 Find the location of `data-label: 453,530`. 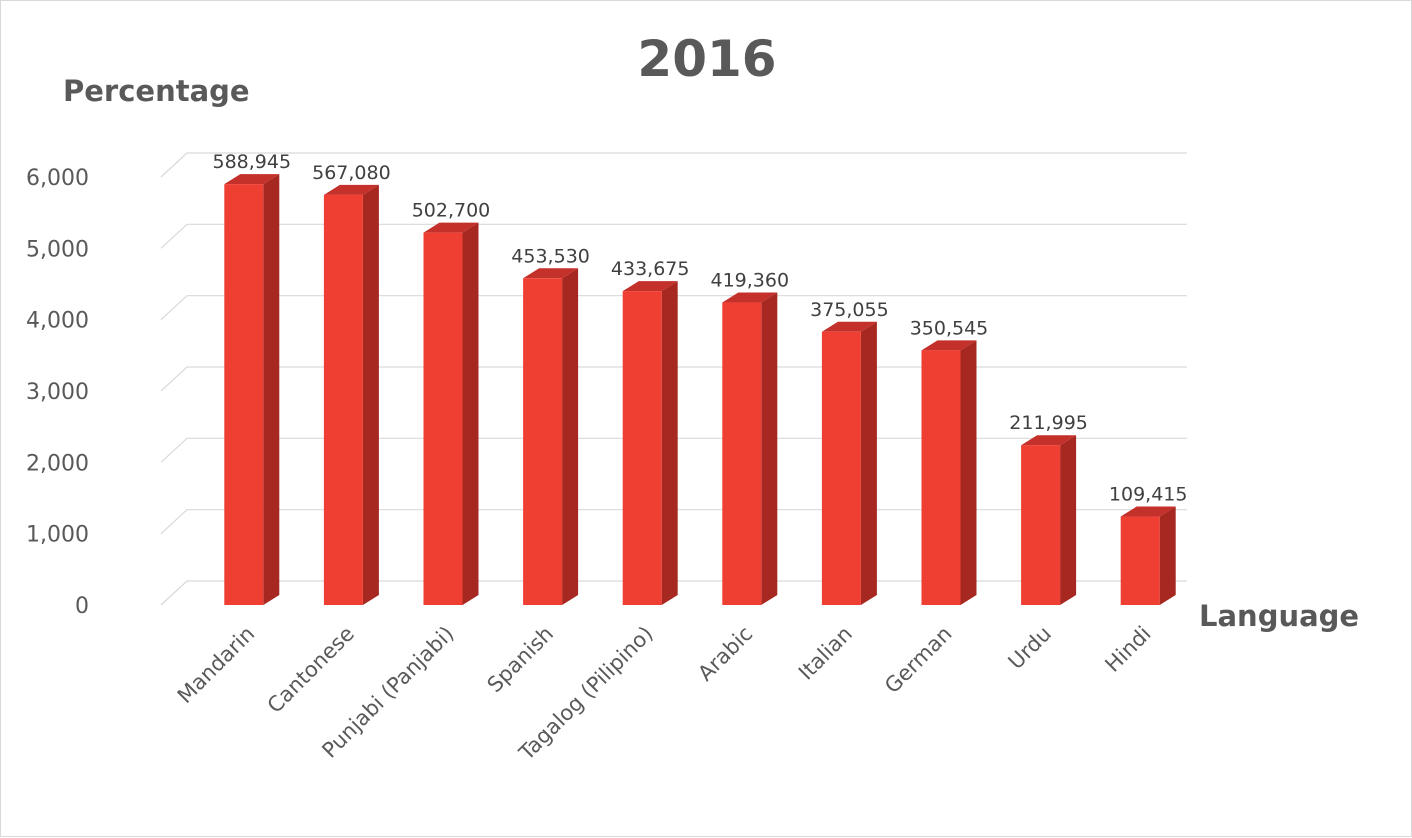

data-label: 453,530 is located at coordinates (550, 256).